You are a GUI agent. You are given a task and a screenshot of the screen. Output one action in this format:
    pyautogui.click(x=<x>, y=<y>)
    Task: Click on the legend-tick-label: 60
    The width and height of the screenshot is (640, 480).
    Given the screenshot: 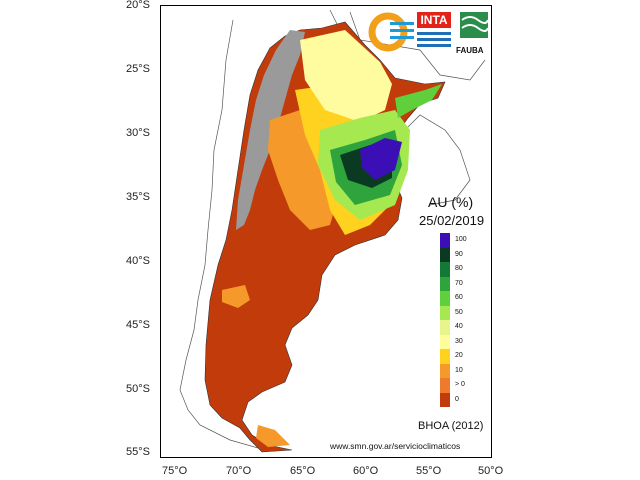 What is the action you would take?
    pyautogui.click(x=459, y=297)
    